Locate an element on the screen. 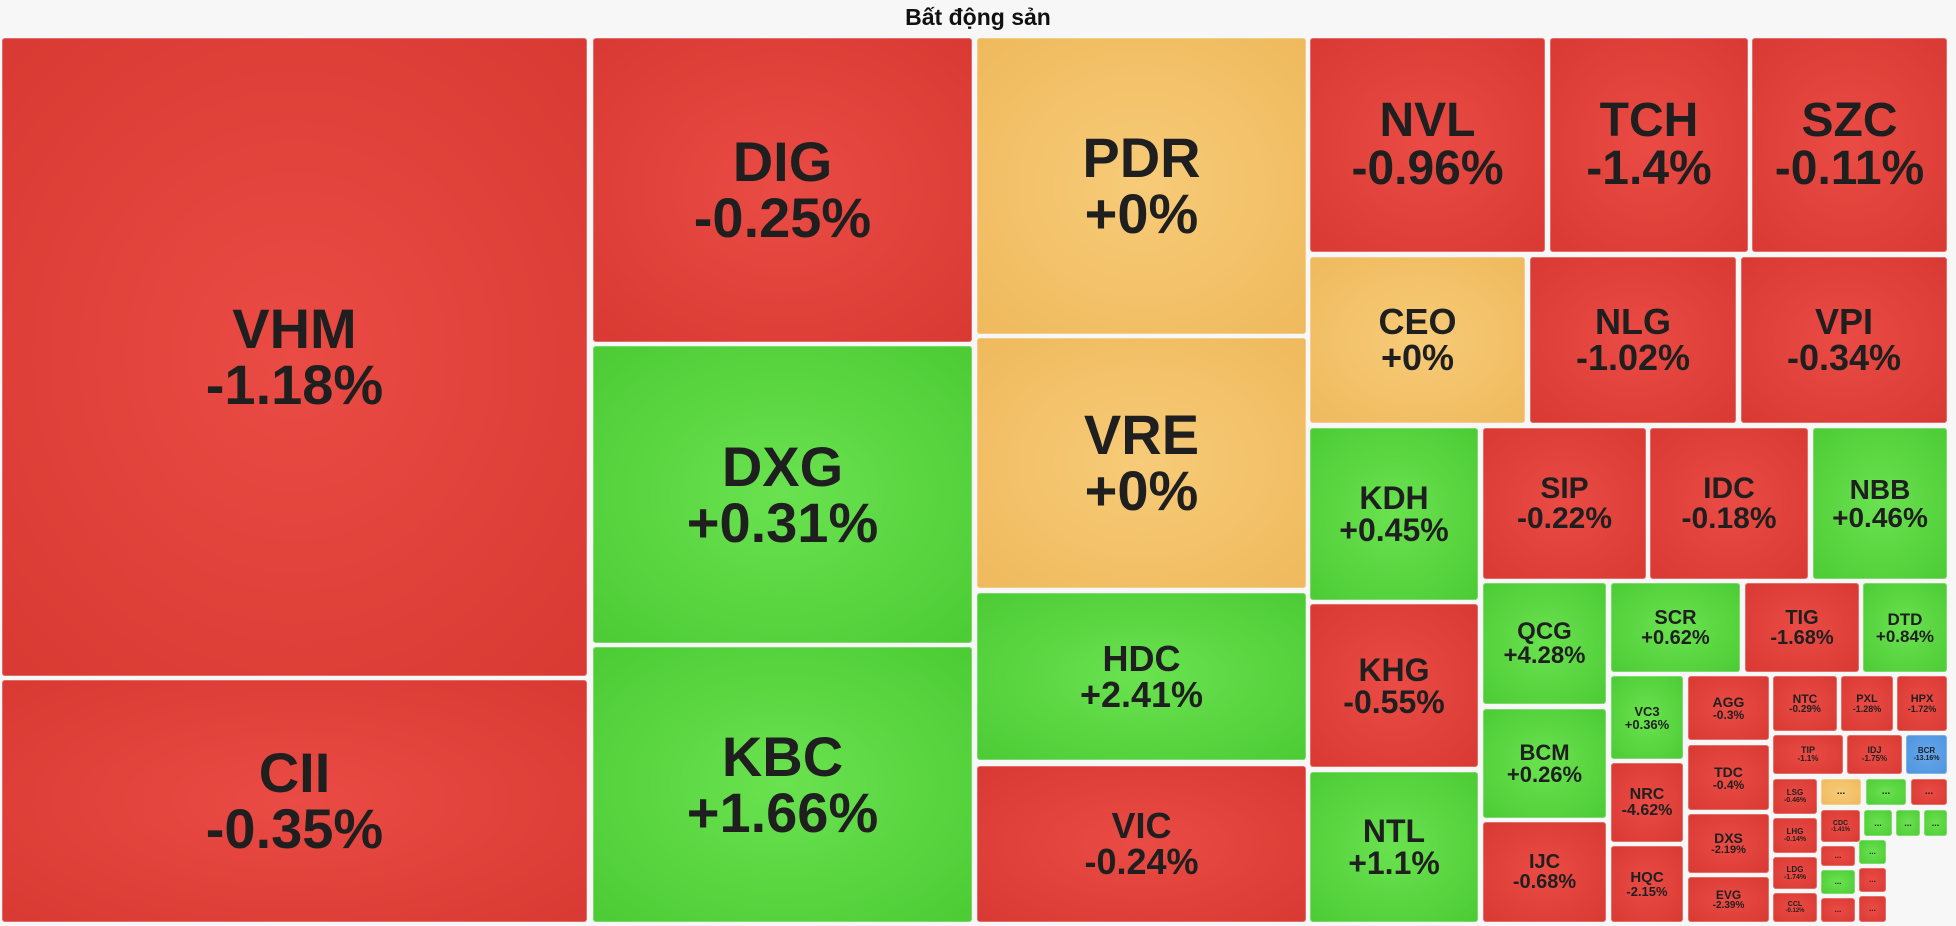 The height and width of the screenshot is (926, 1956). tile-symbol: NTL is located at coordinates (1394, 831).